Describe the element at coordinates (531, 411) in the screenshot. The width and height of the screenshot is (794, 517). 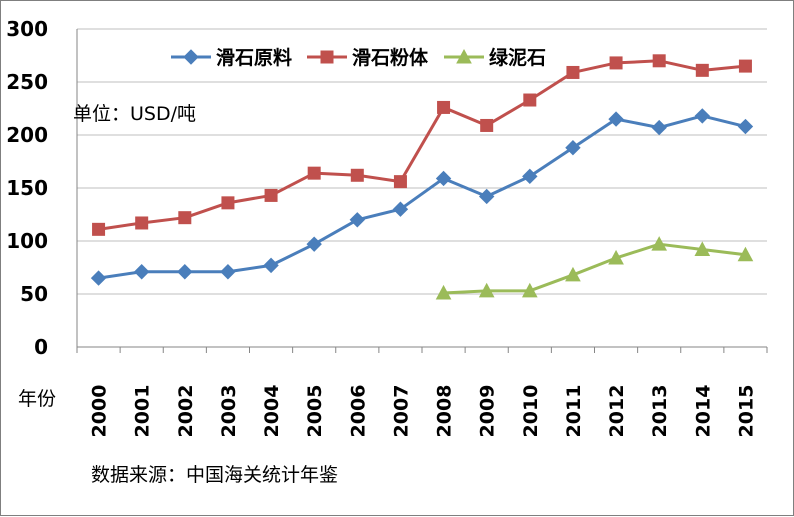
I see `x-tick-label: 2010` at that location.